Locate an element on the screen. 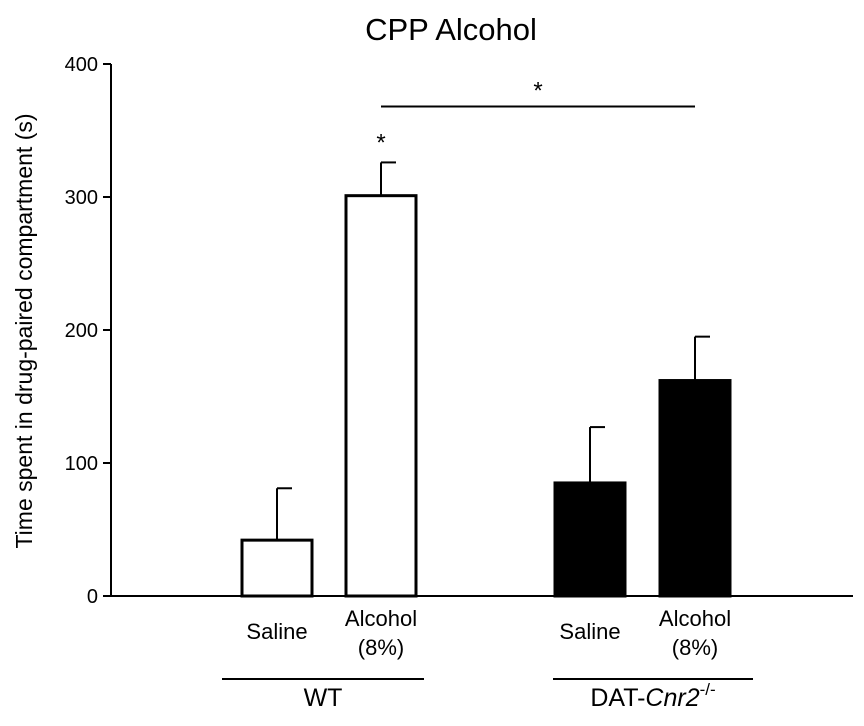 This screenshot has width=864, height=726. significance-star: * is located at coordinates (537, 91).